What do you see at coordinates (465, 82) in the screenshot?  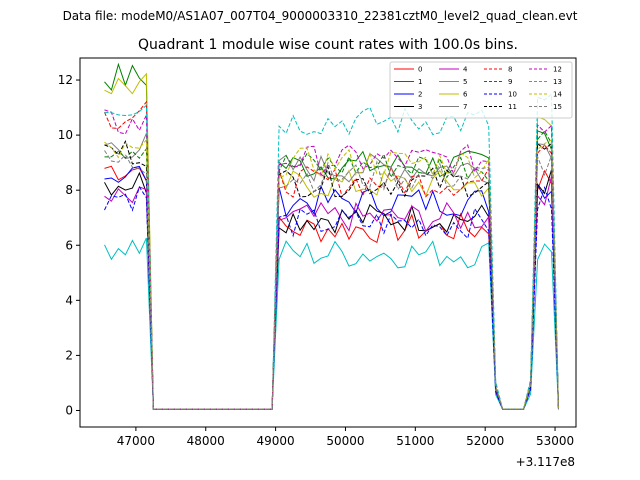 I see `legend-label: 5` at bounding box center [465, 82].